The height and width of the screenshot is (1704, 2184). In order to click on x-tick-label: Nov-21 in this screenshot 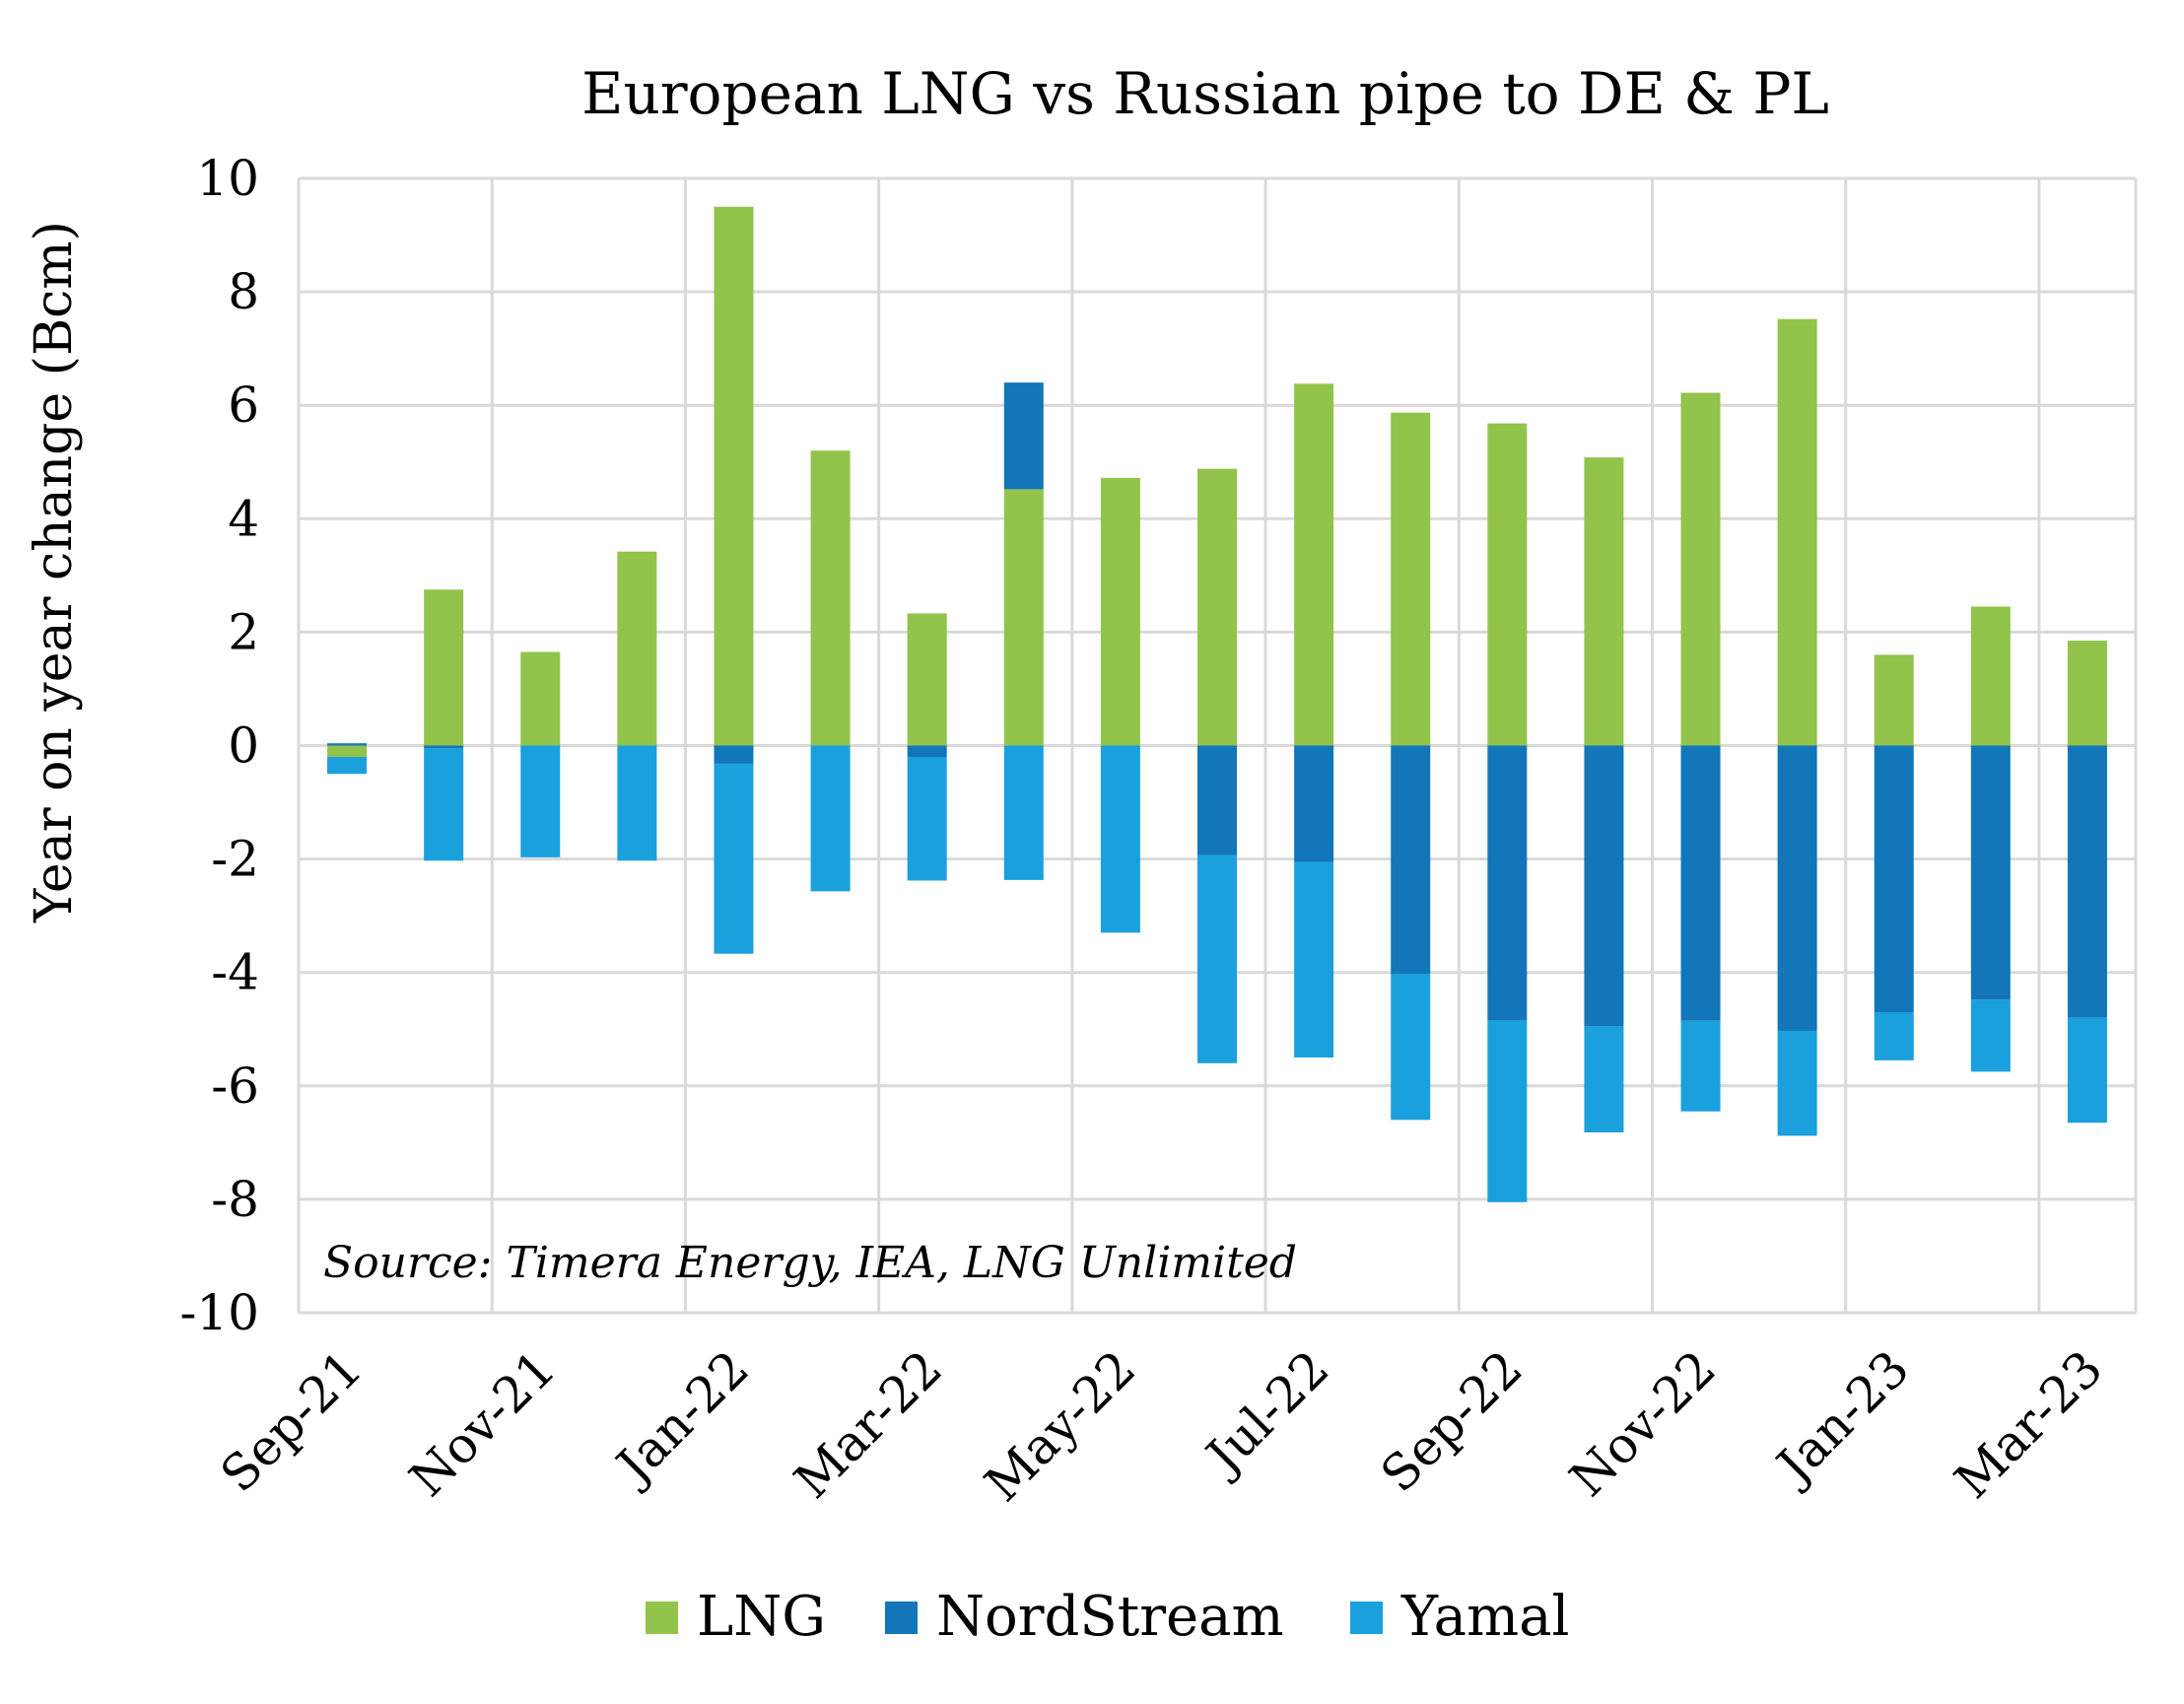, I will do `click(483, 1423)`.